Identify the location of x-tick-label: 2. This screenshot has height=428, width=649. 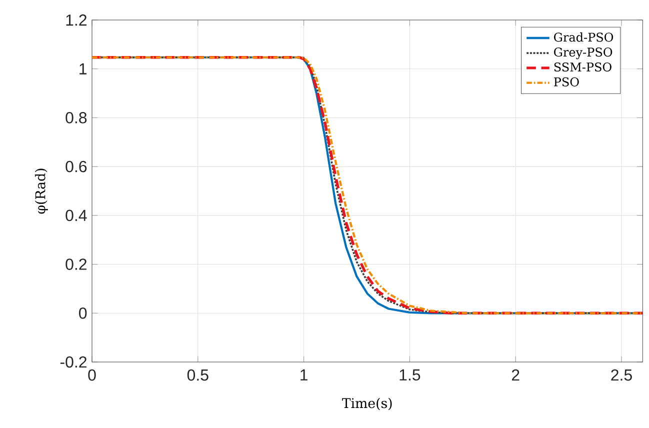
(516, 375).